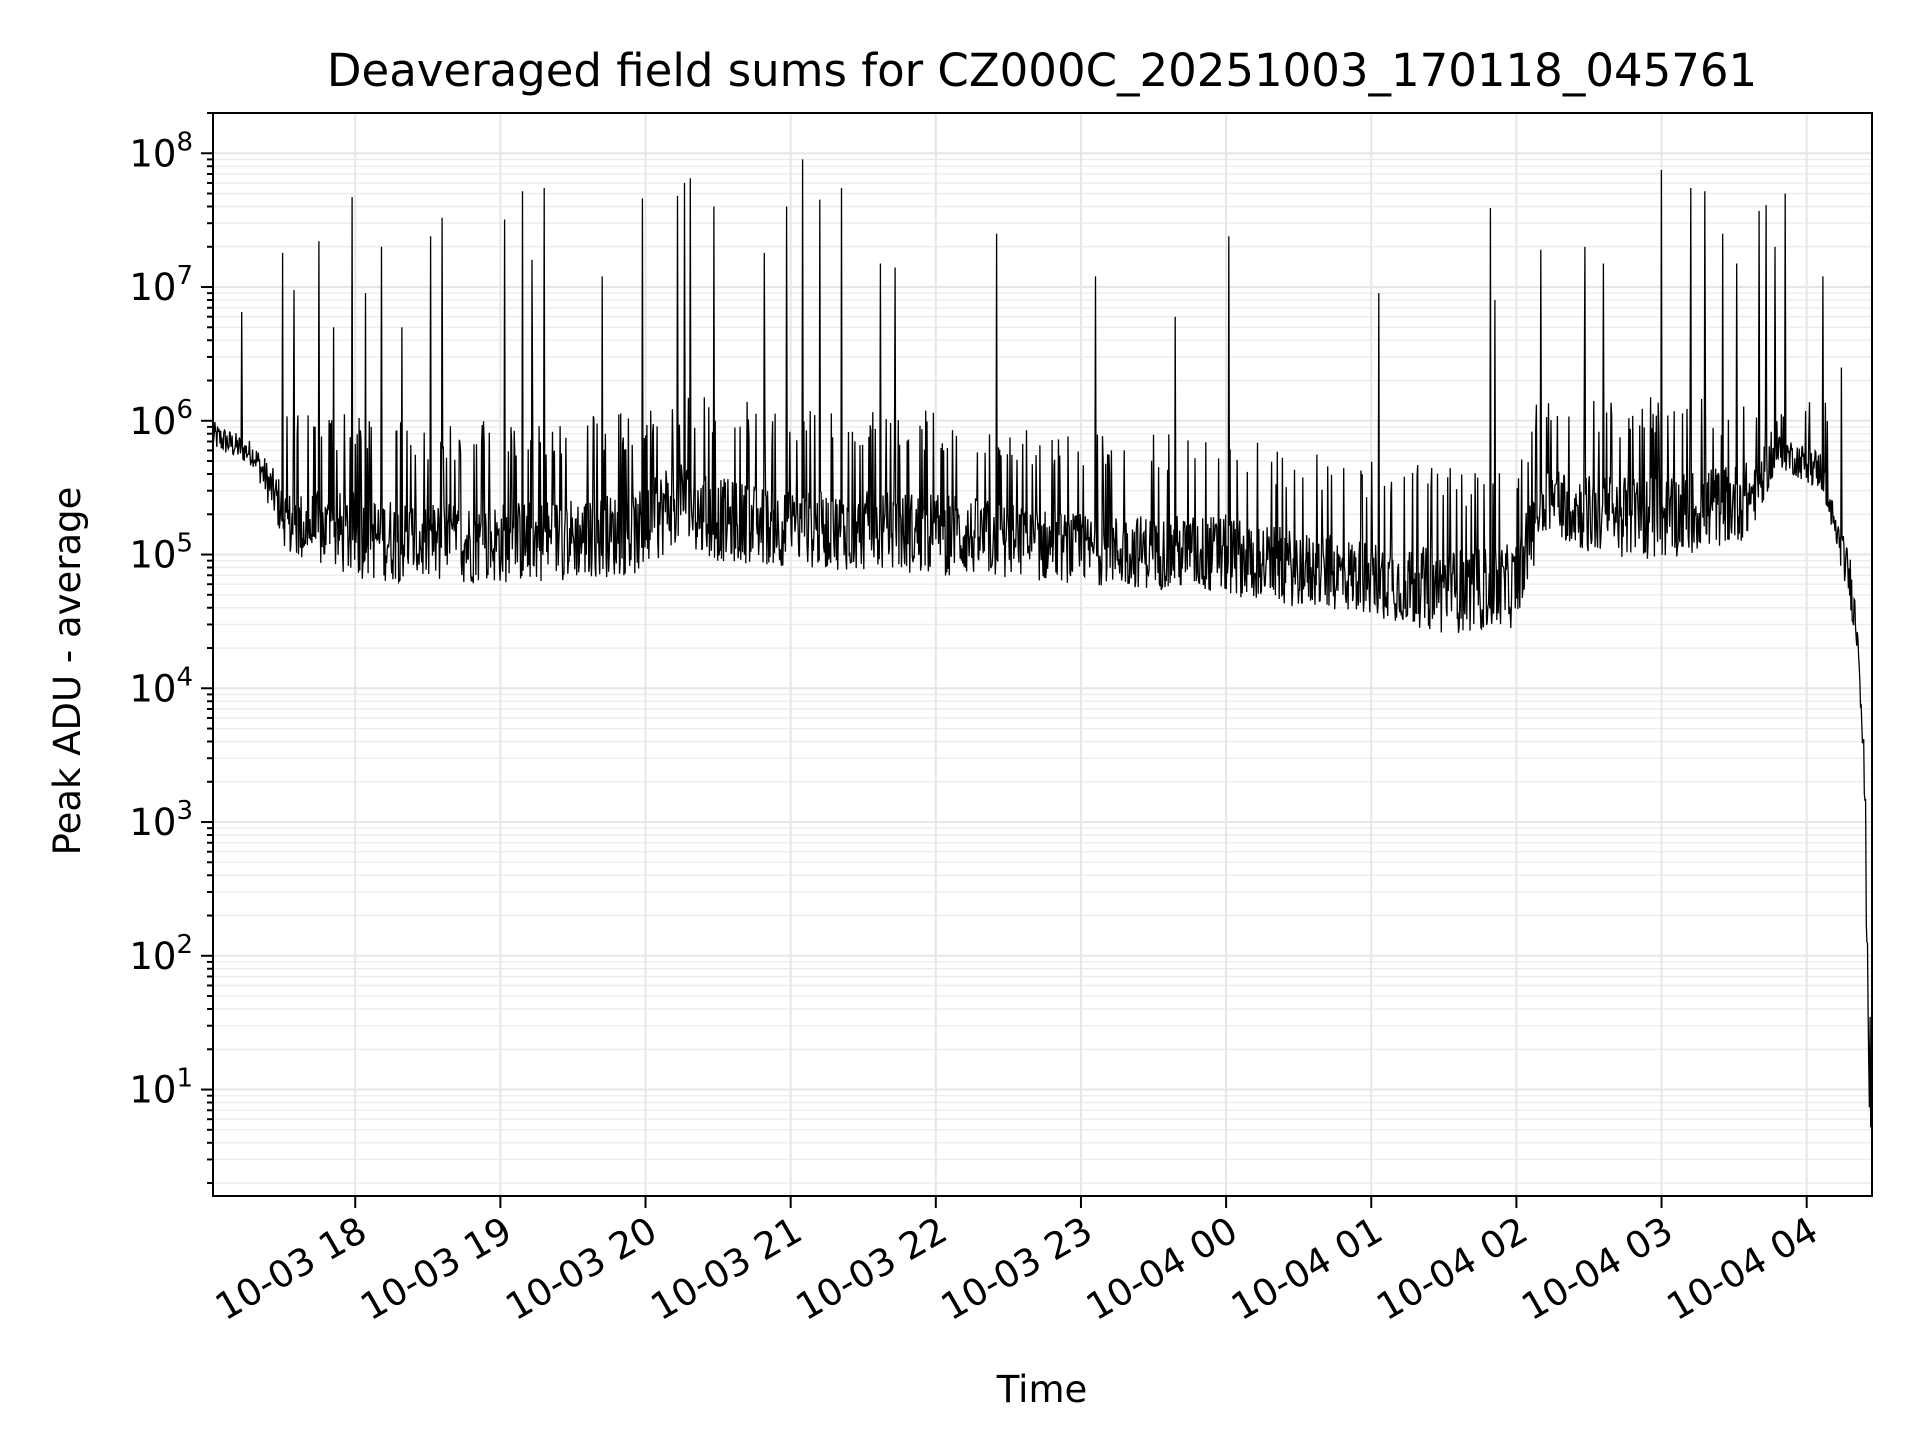 The image size is (1920, 1440). I want to click on y-tick-label: 102, so click(161, 954).